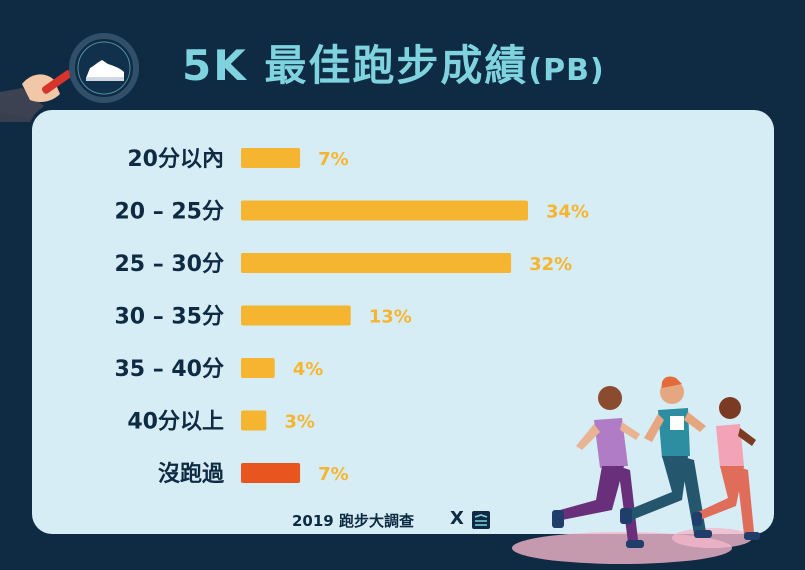  What do you see at coordinates (390, 317) in the screenshot?
I see `value-label: 13%` at bounding box center [390, 317].